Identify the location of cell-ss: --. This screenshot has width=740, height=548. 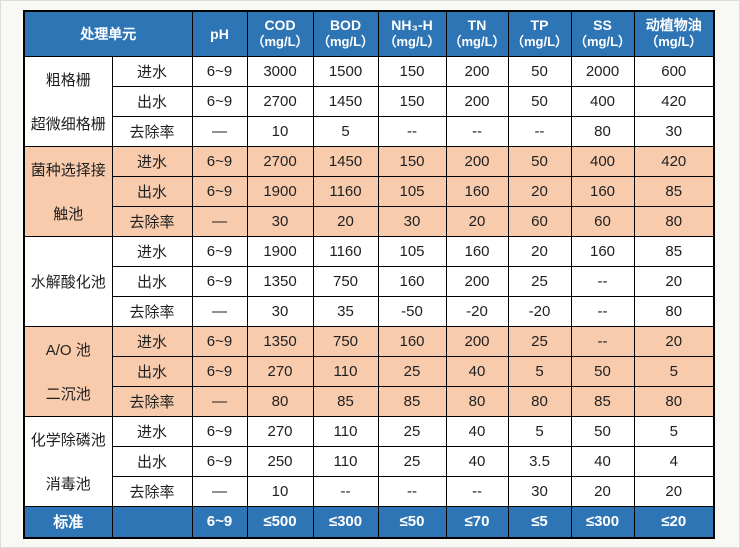
(602, 281).